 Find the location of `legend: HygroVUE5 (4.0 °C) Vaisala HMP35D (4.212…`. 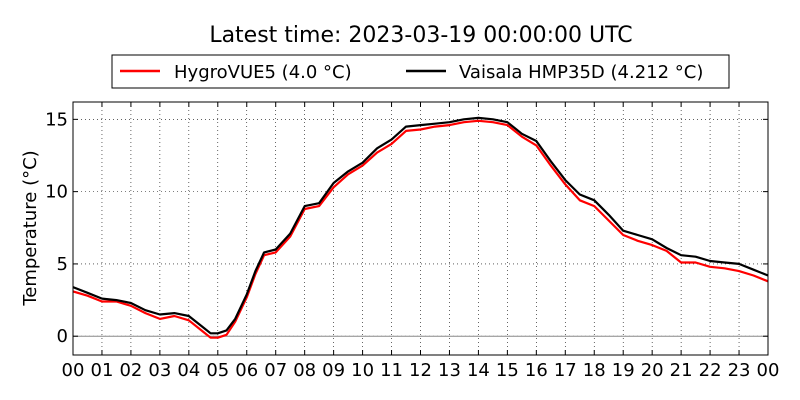

legend: HygroVUE5 (4.0 °C) Vaisala HMP35D (4.212… is located at coordinates (420, 71).